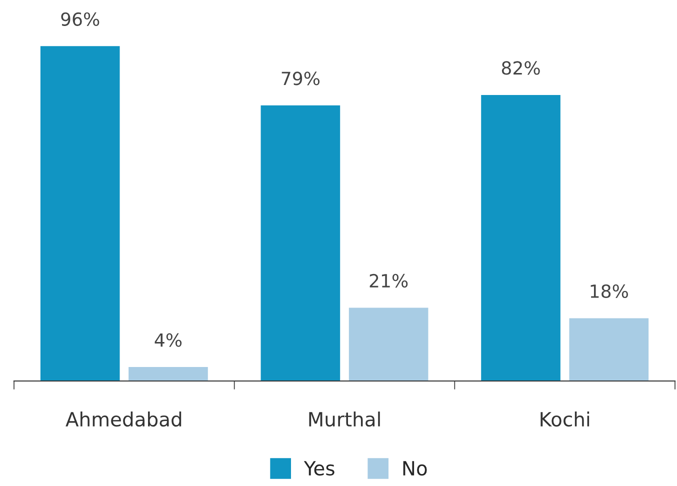  I want to click on x-tick-label: Murthal, so click(344, 419).